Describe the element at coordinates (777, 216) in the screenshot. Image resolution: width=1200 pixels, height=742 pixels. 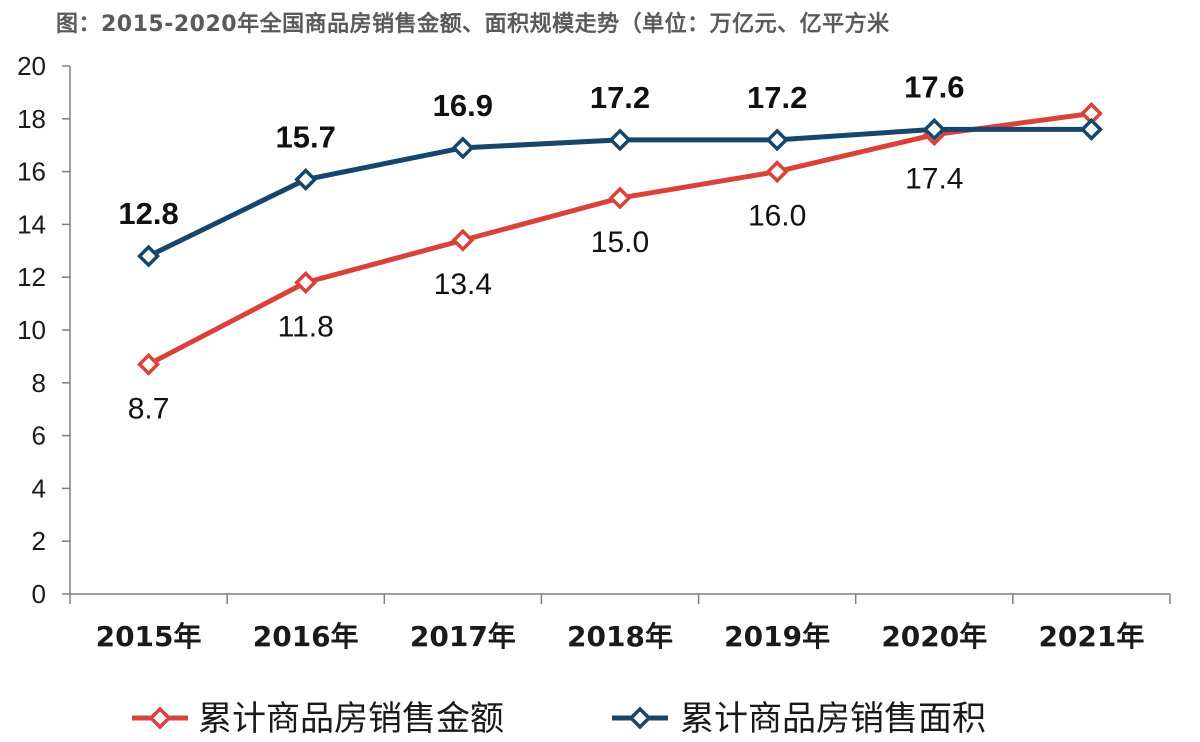
I see `data-label: 16.0` at that location.